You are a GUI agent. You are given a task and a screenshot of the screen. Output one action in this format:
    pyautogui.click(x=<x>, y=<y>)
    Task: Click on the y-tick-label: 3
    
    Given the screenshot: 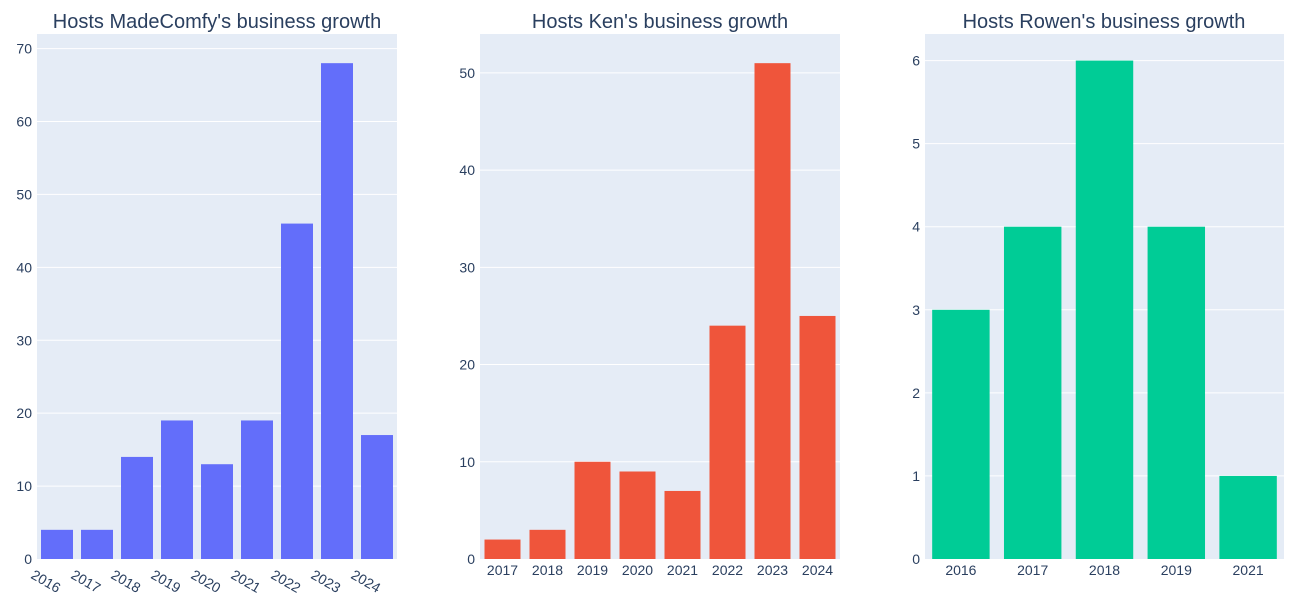 What is the action you would take?
    pyautogui.click(x=916, y=310)
    